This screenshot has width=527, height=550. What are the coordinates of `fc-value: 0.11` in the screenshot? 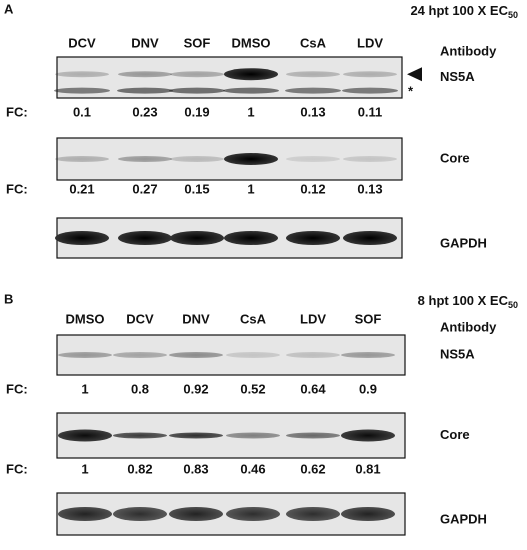 It's located at (370, 111).